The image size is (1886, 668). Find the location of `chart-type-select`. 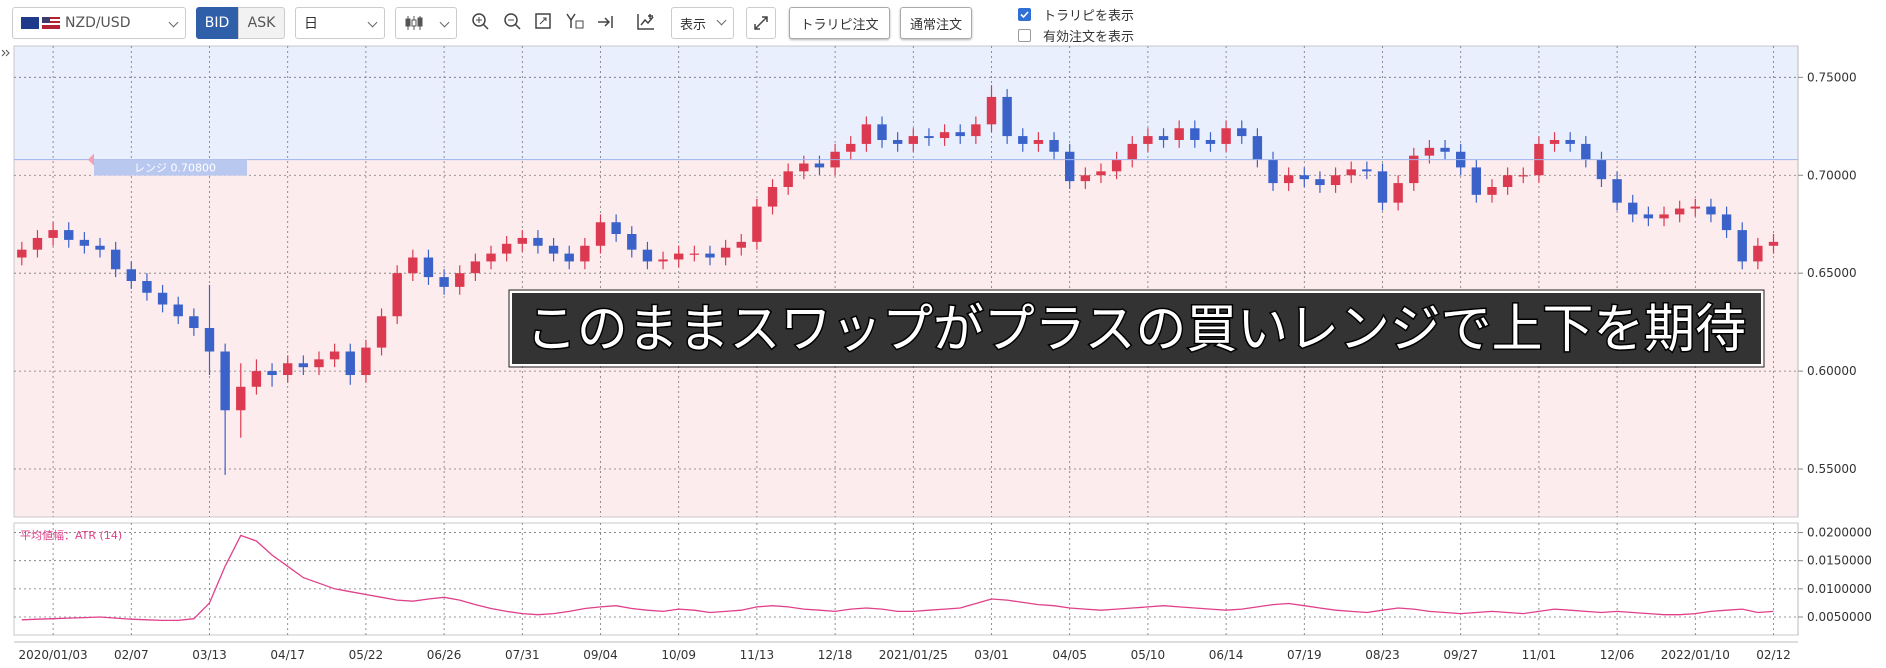

chart-type-select is located at coordinates (426, 23).